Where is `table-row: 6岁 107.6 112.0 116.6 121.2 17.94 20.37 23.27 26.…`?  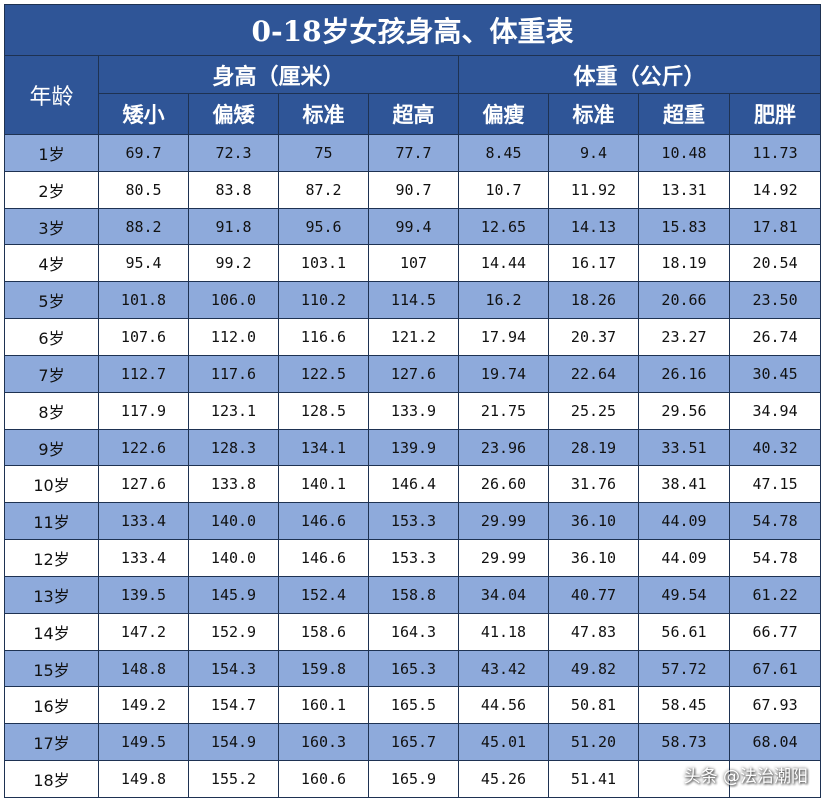
table-row: 6岁 107.6 112.0 116.6 121.2 17.94 20.37 23.27 26.… is located at coordinates (413, 337).